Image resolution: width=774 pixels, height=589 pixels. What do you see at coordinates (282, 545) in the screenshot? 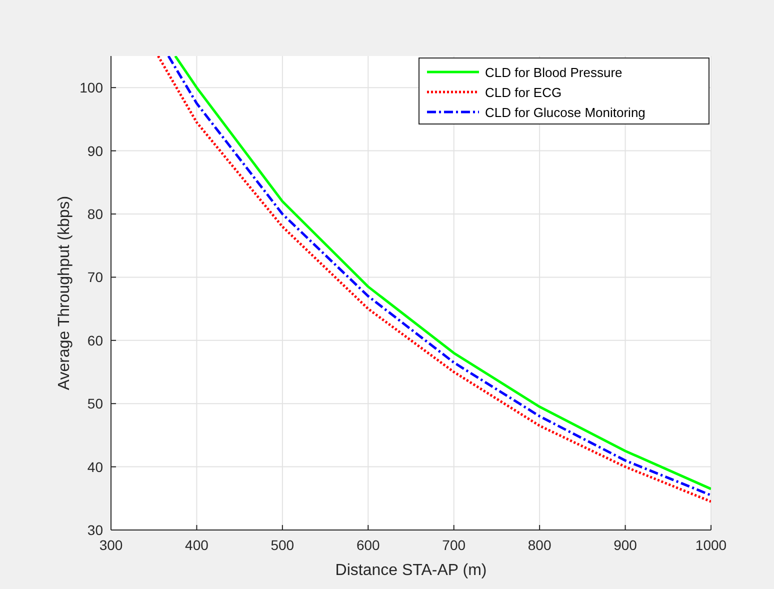
I see `x-tick-label: 500` at bounding box center [282, 545].